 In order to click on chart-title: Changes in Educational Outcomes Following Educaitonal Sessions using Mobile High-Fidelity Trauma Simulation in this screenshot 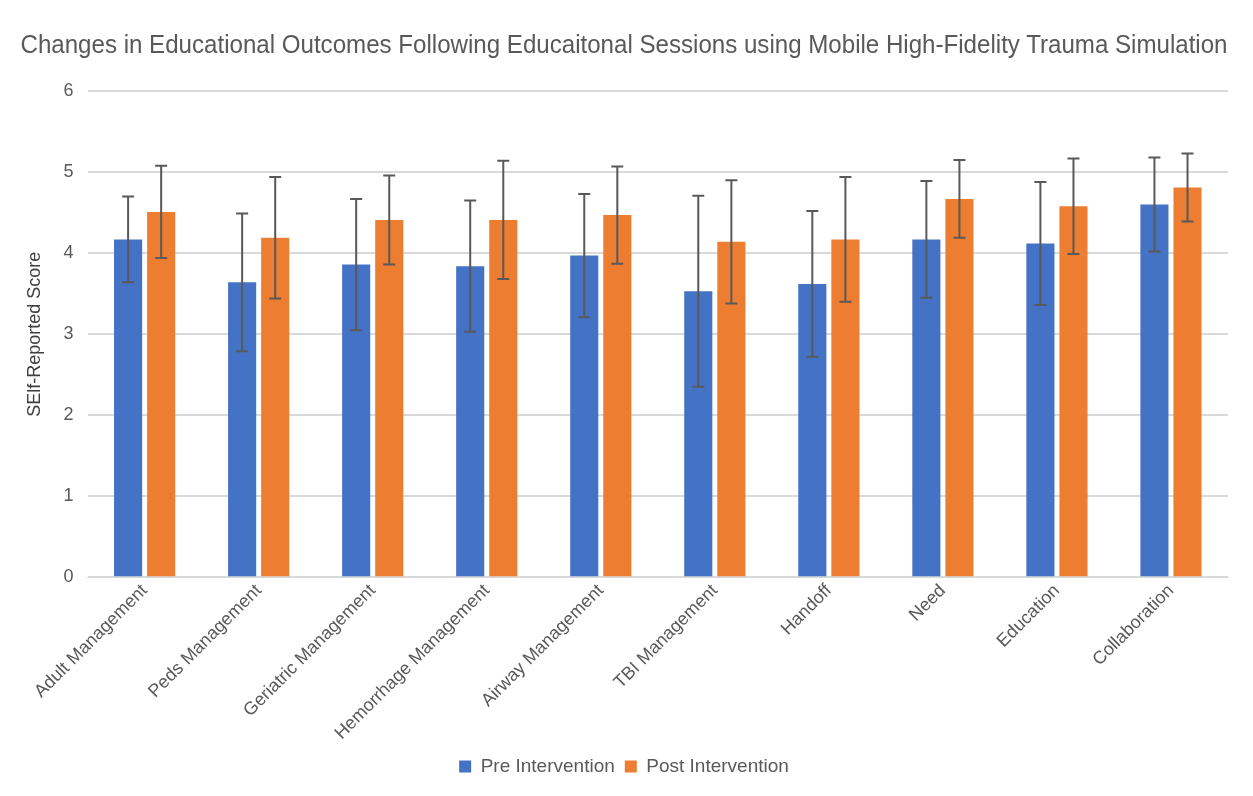, I will do `click(624, 43)`.